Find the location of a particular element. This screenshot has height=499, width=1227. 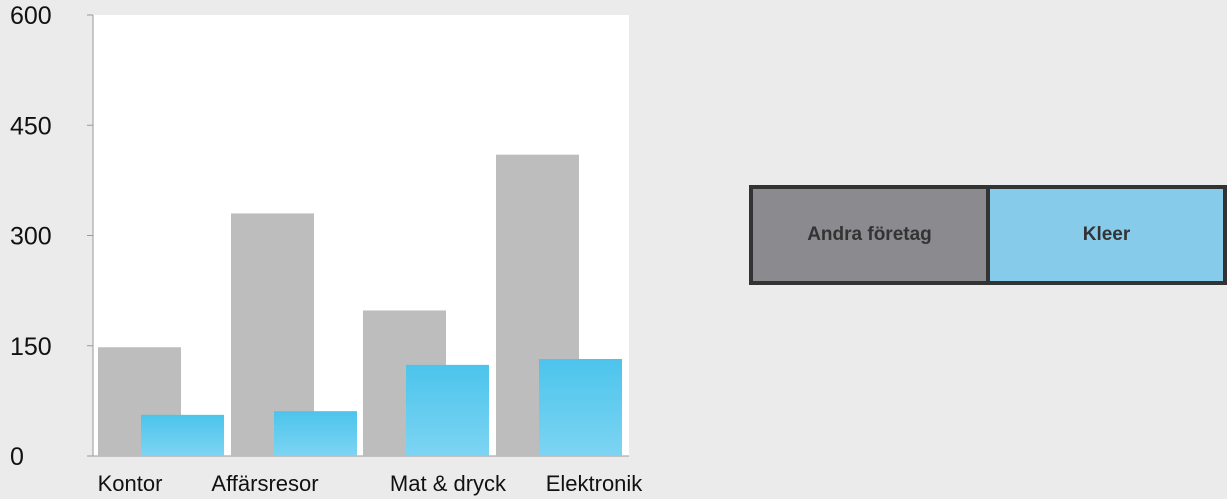

x-category-label: Elektronik is located at coordinates (595, 483).